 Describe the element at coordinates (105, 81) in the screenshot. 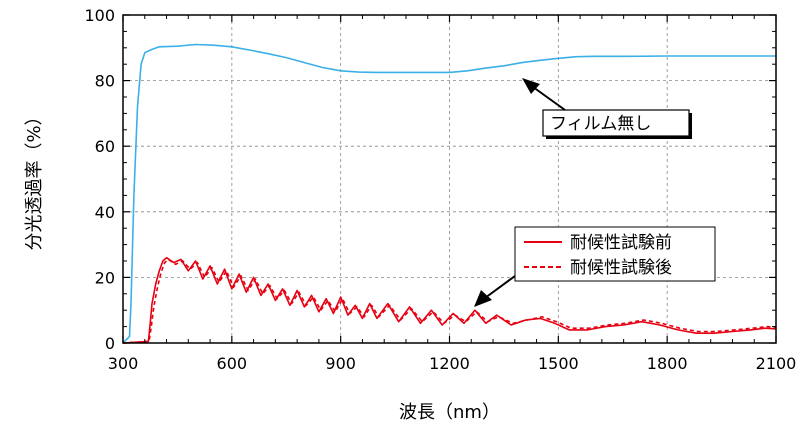

I see `y-tick-label: 80` at that location.